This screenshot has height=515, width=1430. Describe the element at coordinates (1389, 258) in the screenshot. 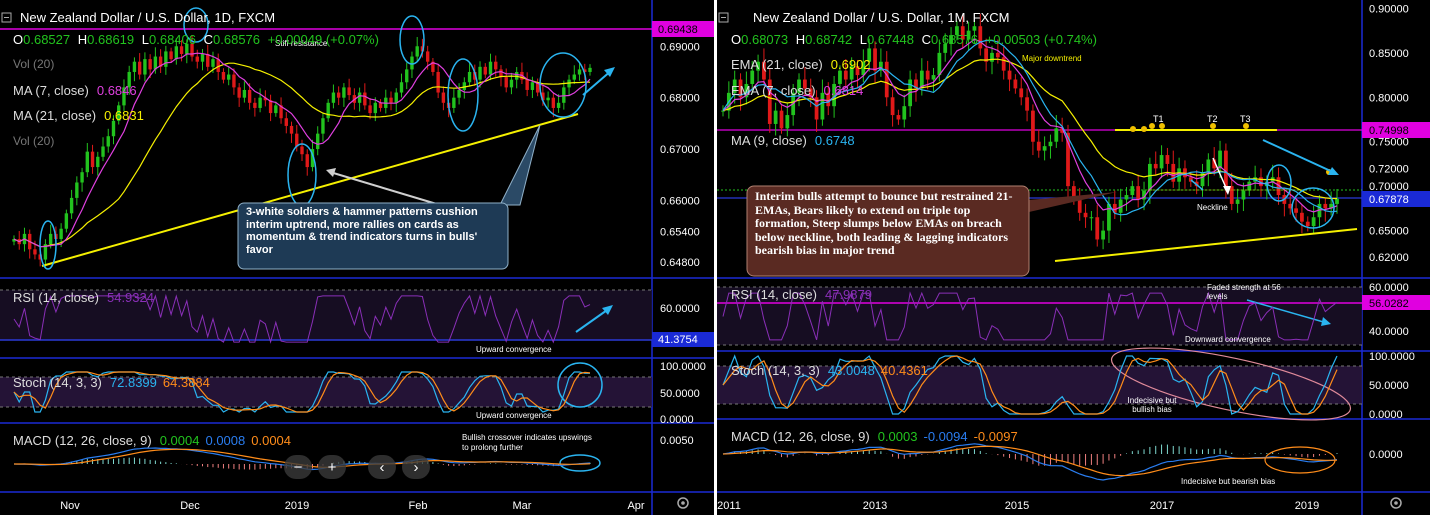

I see `price-tick-label: 0.62000` at that location.